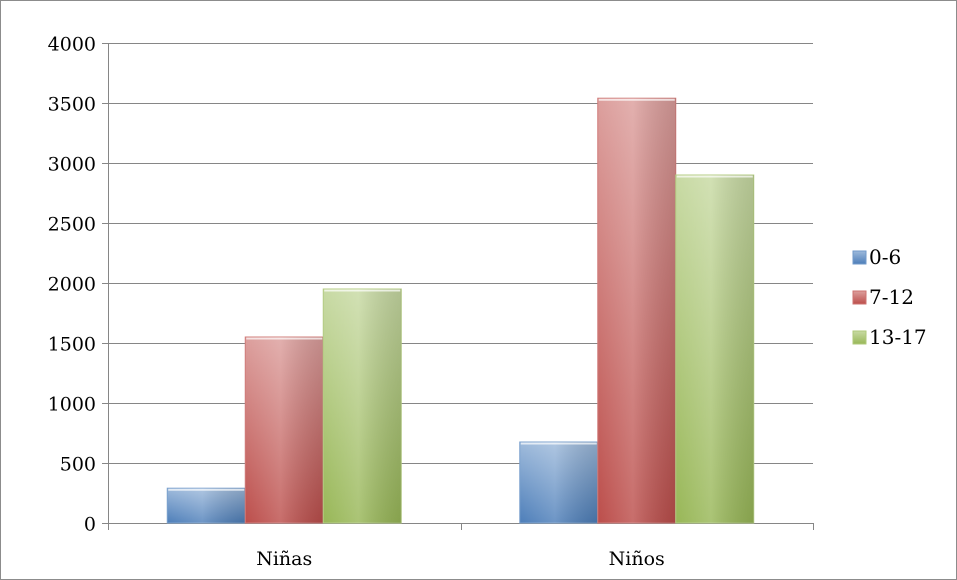 The image size is (957, 580). I want to click on bar-7-12-Niñas, so click(284, 430).